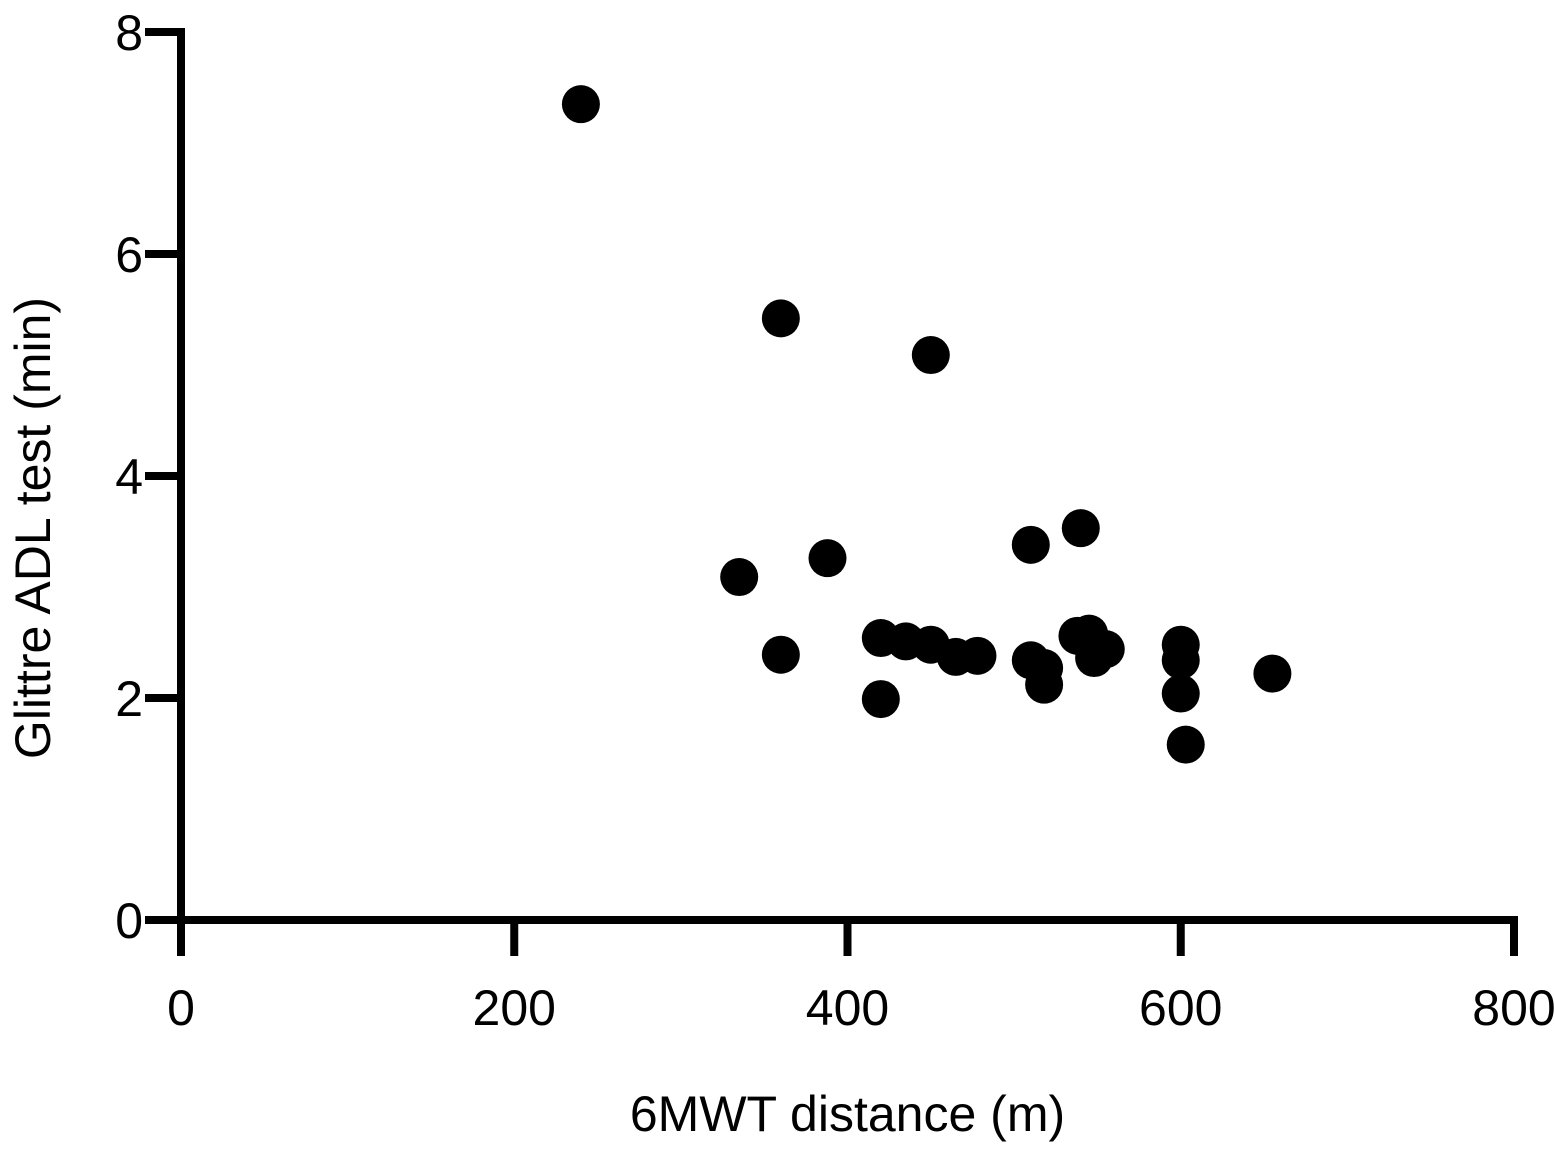 This screenshot has height=1159, width=1554. What do you see at coordinates (514, 1008) in the screenshot?
I see `x-tick-label: 200` at bounding box center [514, 1008].